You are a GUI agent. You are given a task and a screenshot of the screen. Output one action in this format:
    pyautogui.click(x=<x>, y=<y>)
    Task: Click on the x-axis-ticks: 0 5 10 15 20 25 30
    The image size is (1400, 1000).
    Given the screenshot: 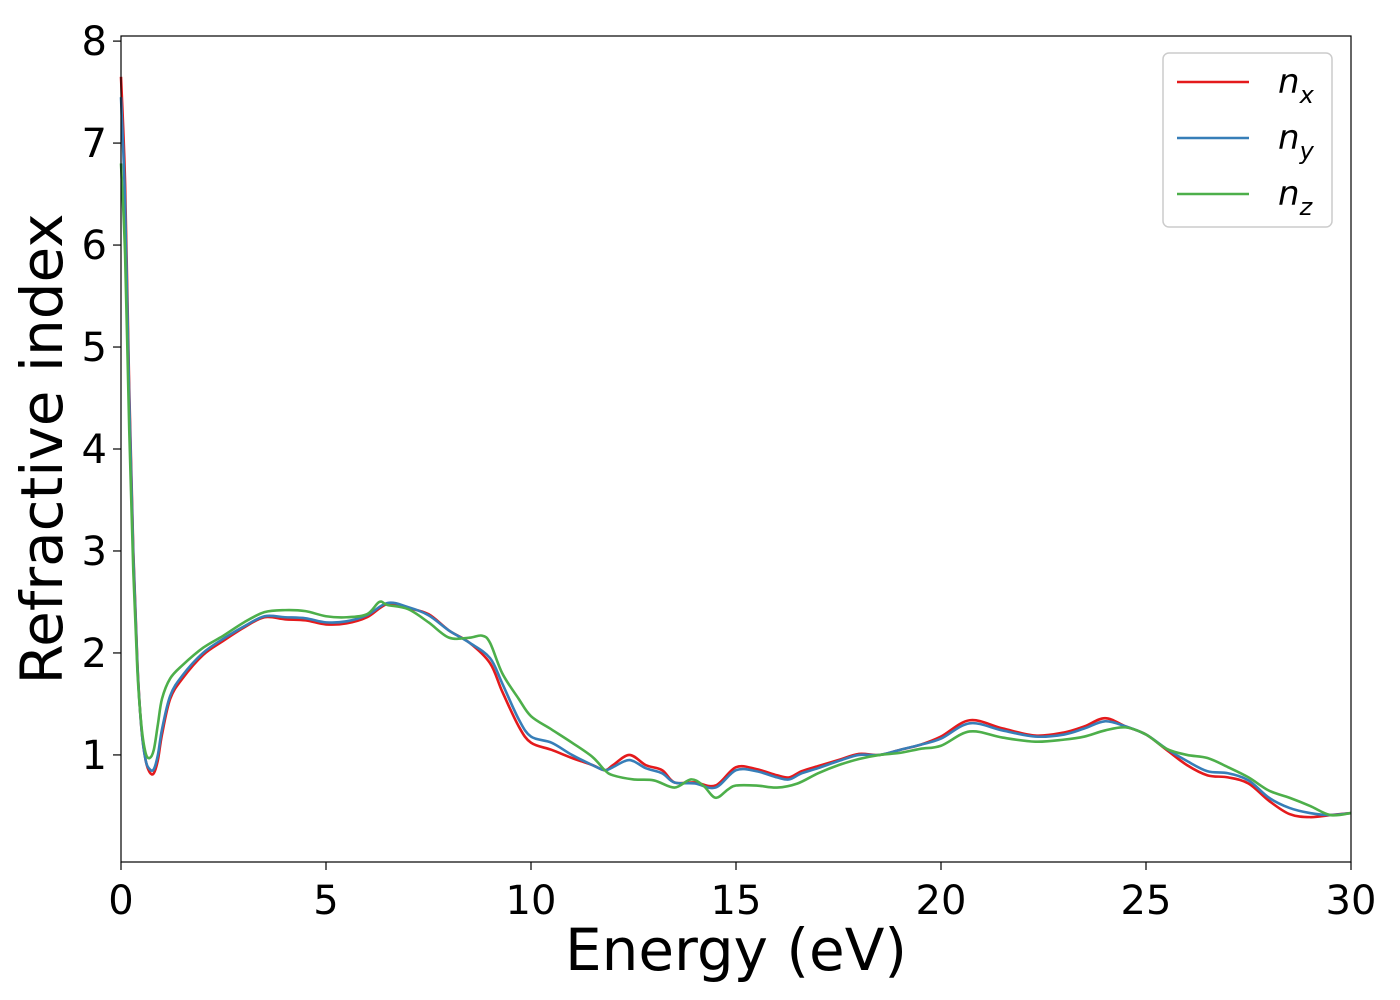 What is the action you would take?
    pyautogui.click(x=742, y=893)
    